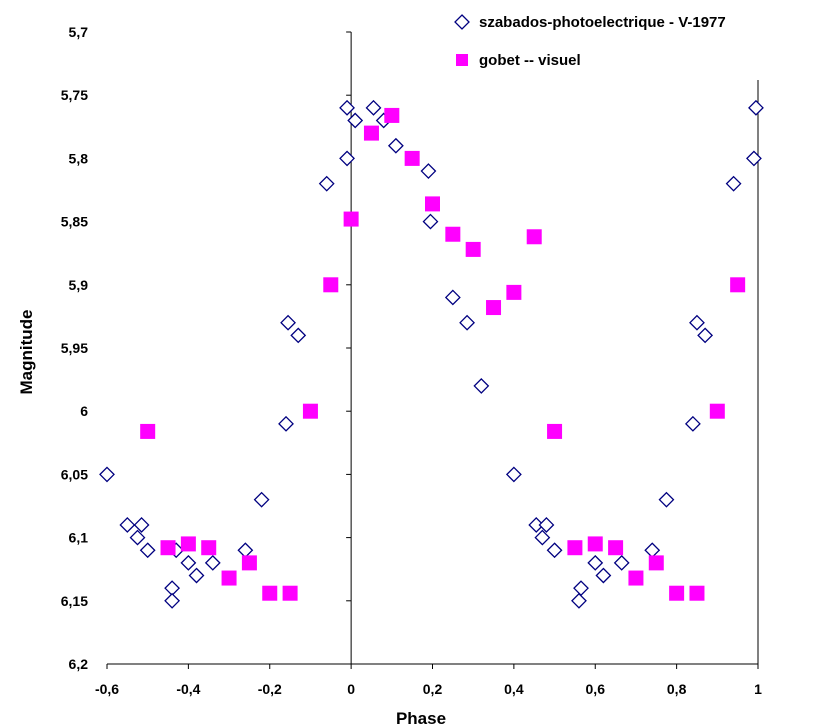 The height and width of the screenshot is (728, 832). Describe the element at coordinates (602, 22) in the screenshot. I see `legend-label-photoelectric: szabados-photoelectrique - V-1977` at that location.